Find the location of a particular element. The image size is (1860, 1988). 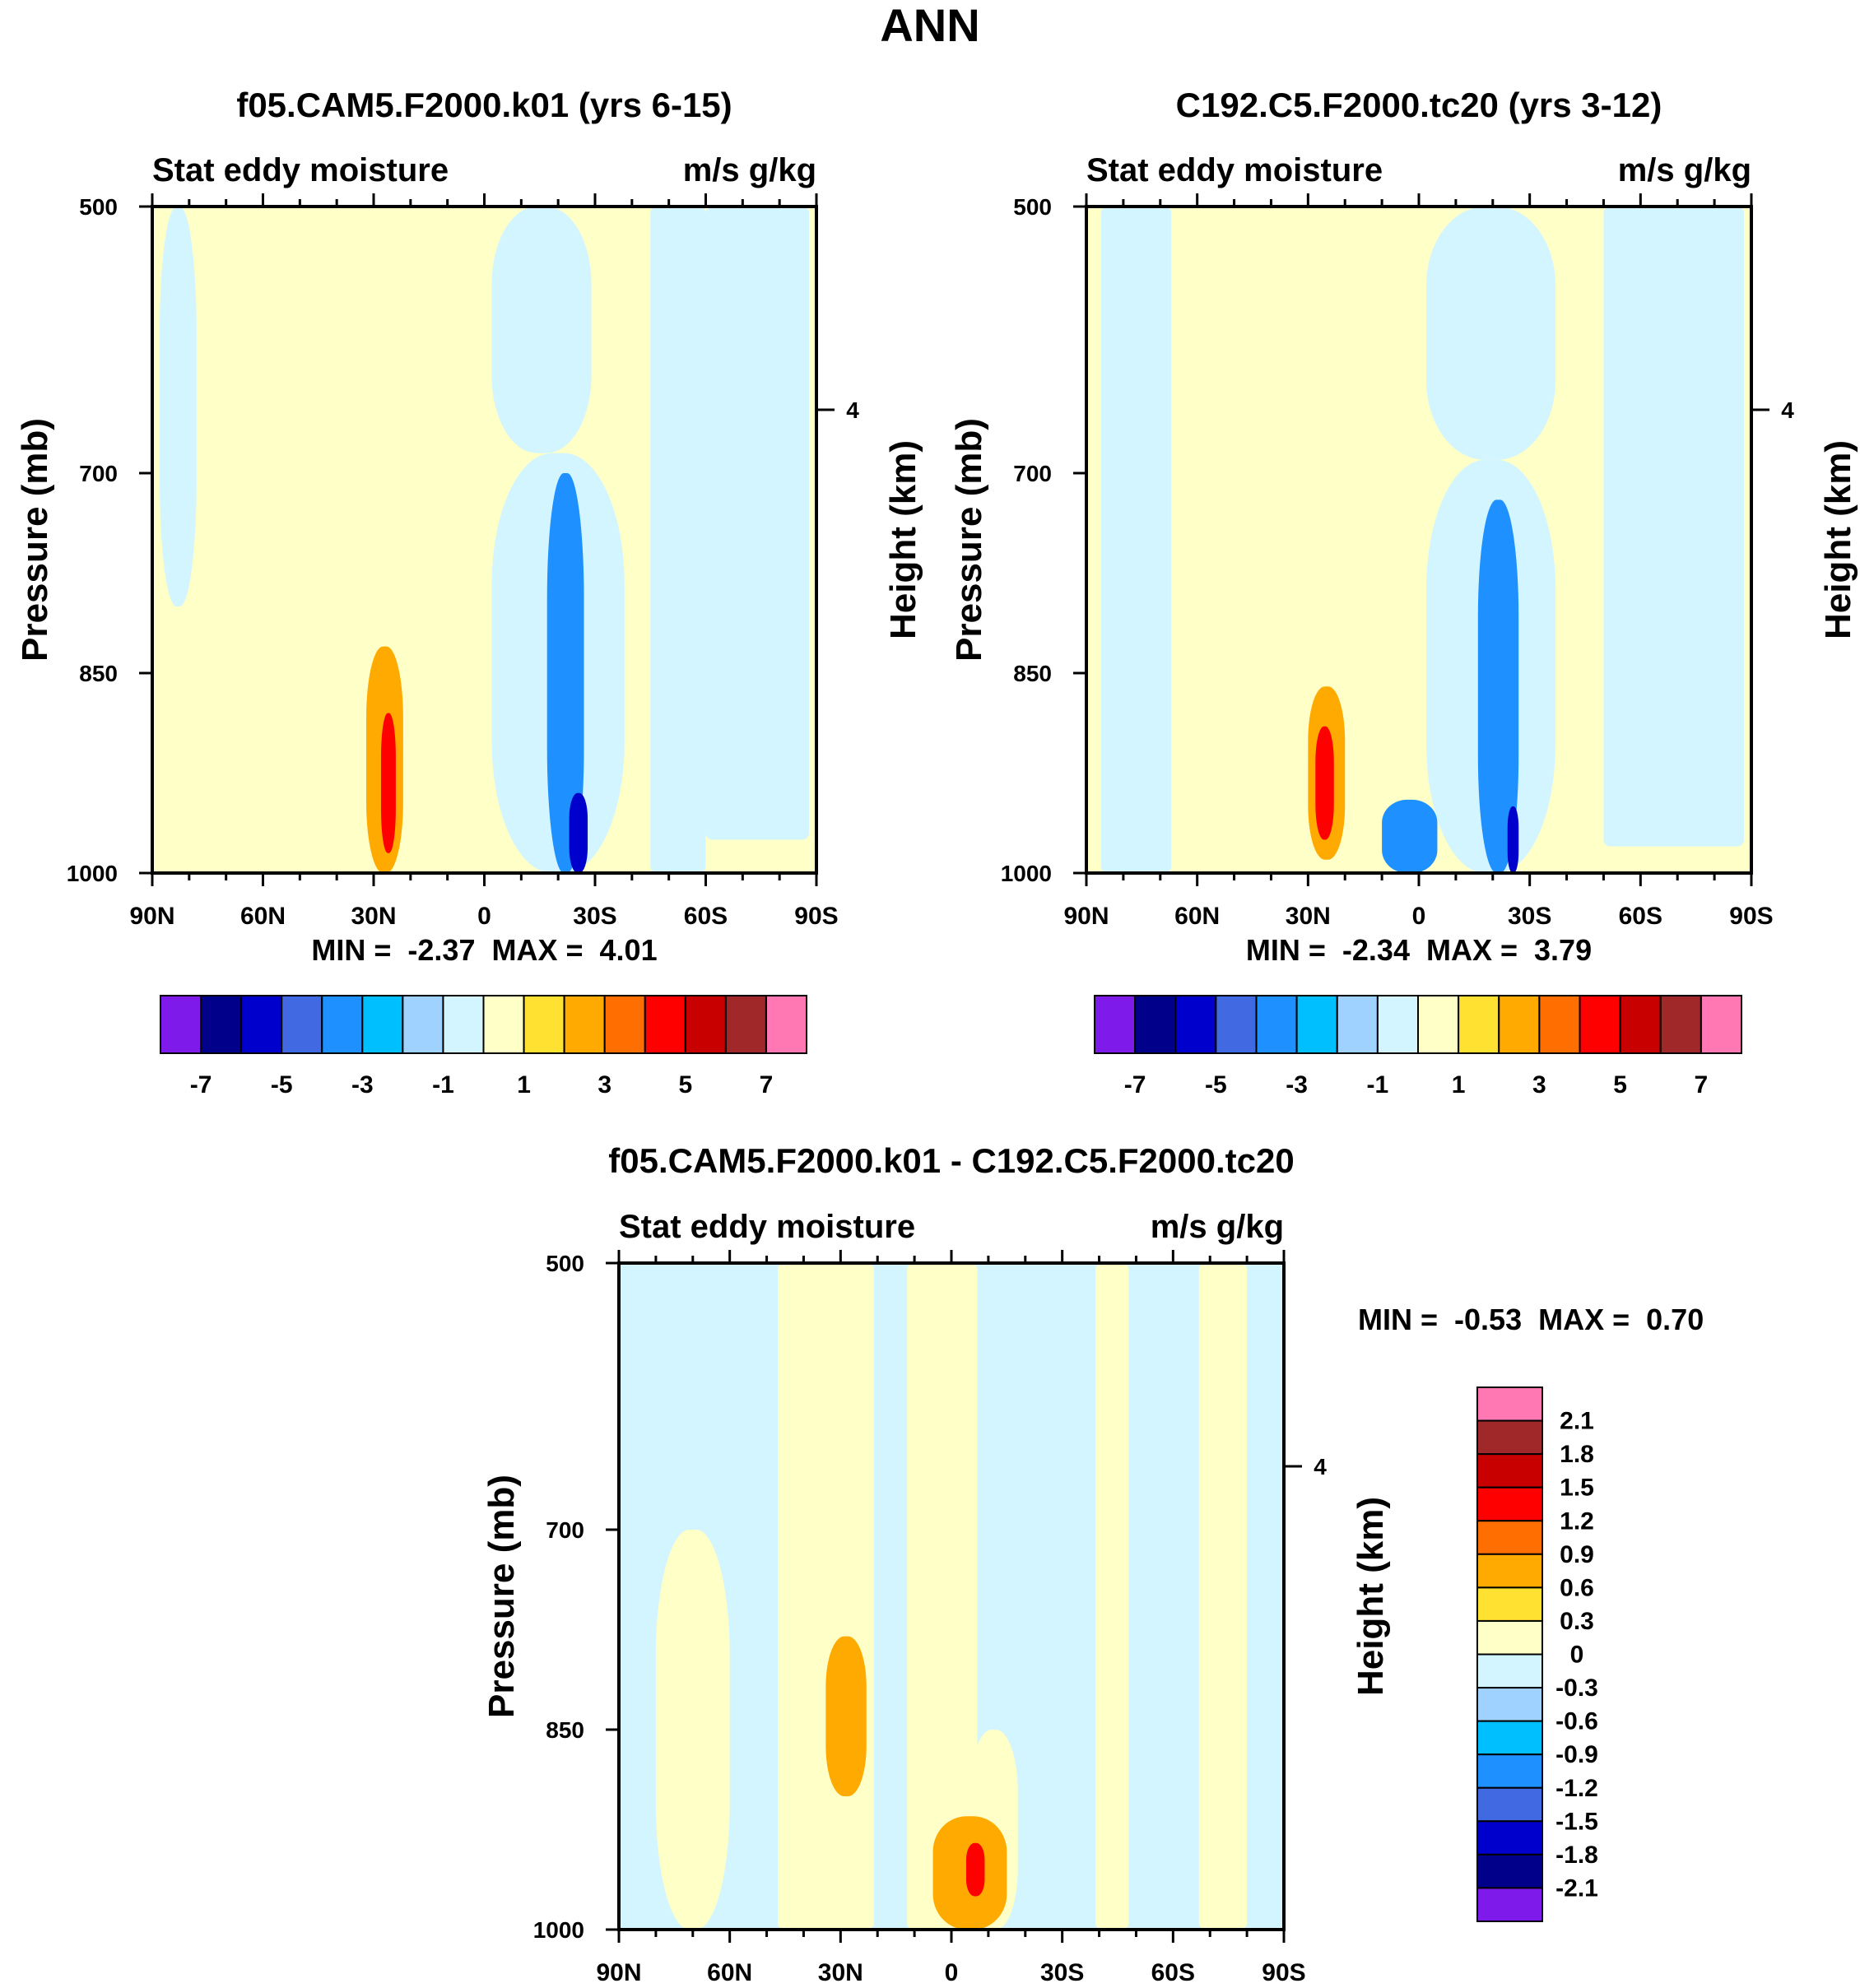

min-value: -2.37 is located at coordinates (441, 950).